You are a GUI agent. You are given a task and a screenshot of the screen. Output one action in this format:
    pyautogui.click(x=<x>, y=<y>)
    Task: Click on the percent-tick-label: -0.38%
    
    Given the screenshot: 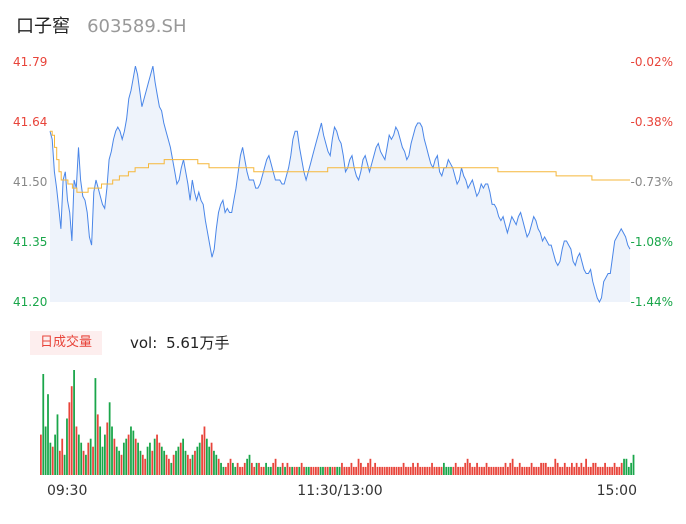 What is the action you would take?
    pyautogui.click(x=652, y=122)
    